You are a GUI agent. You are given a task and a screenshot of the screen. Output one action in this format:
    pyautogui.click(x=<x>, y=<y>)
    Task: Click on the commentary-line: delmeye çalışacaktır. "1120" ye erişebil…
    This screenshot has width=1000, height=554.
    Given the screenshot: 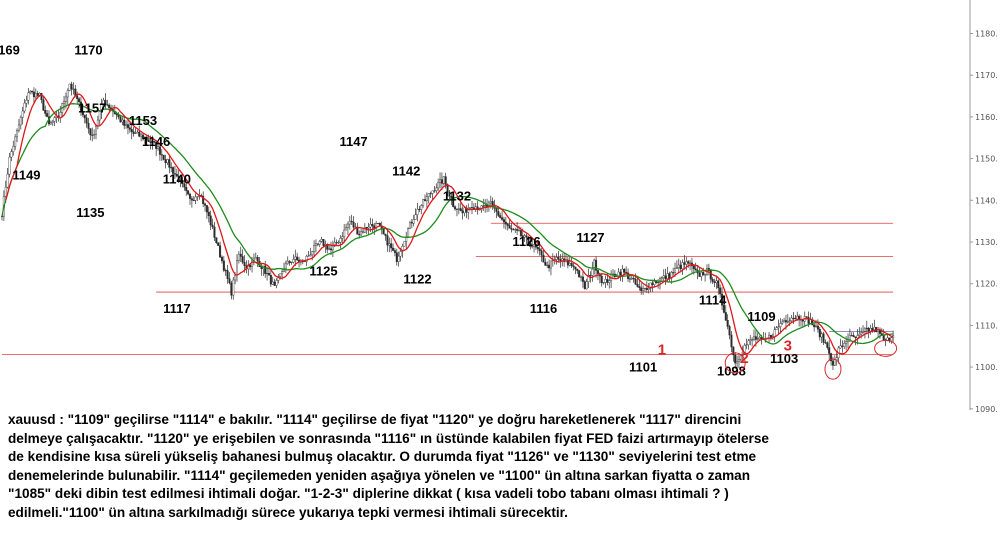 What is the action you would take?
    pyautogui.click(x=388, y=438)
    